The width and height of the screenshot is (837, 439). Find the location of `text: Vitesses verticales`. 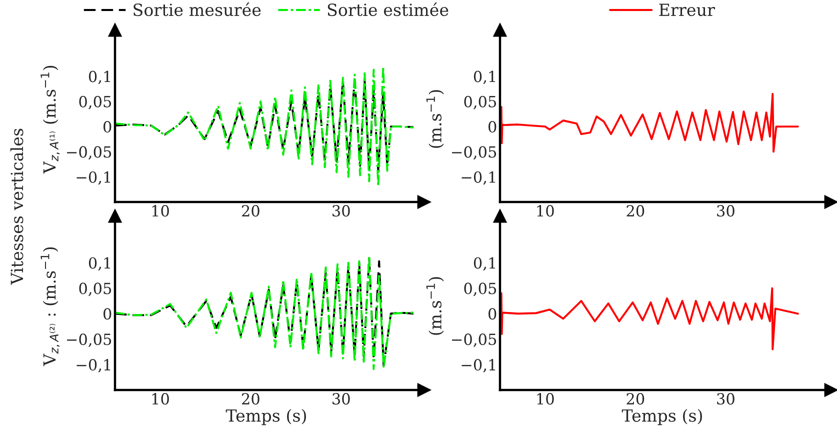

text: Vitesses verticales is located at coordinates (17, 206).